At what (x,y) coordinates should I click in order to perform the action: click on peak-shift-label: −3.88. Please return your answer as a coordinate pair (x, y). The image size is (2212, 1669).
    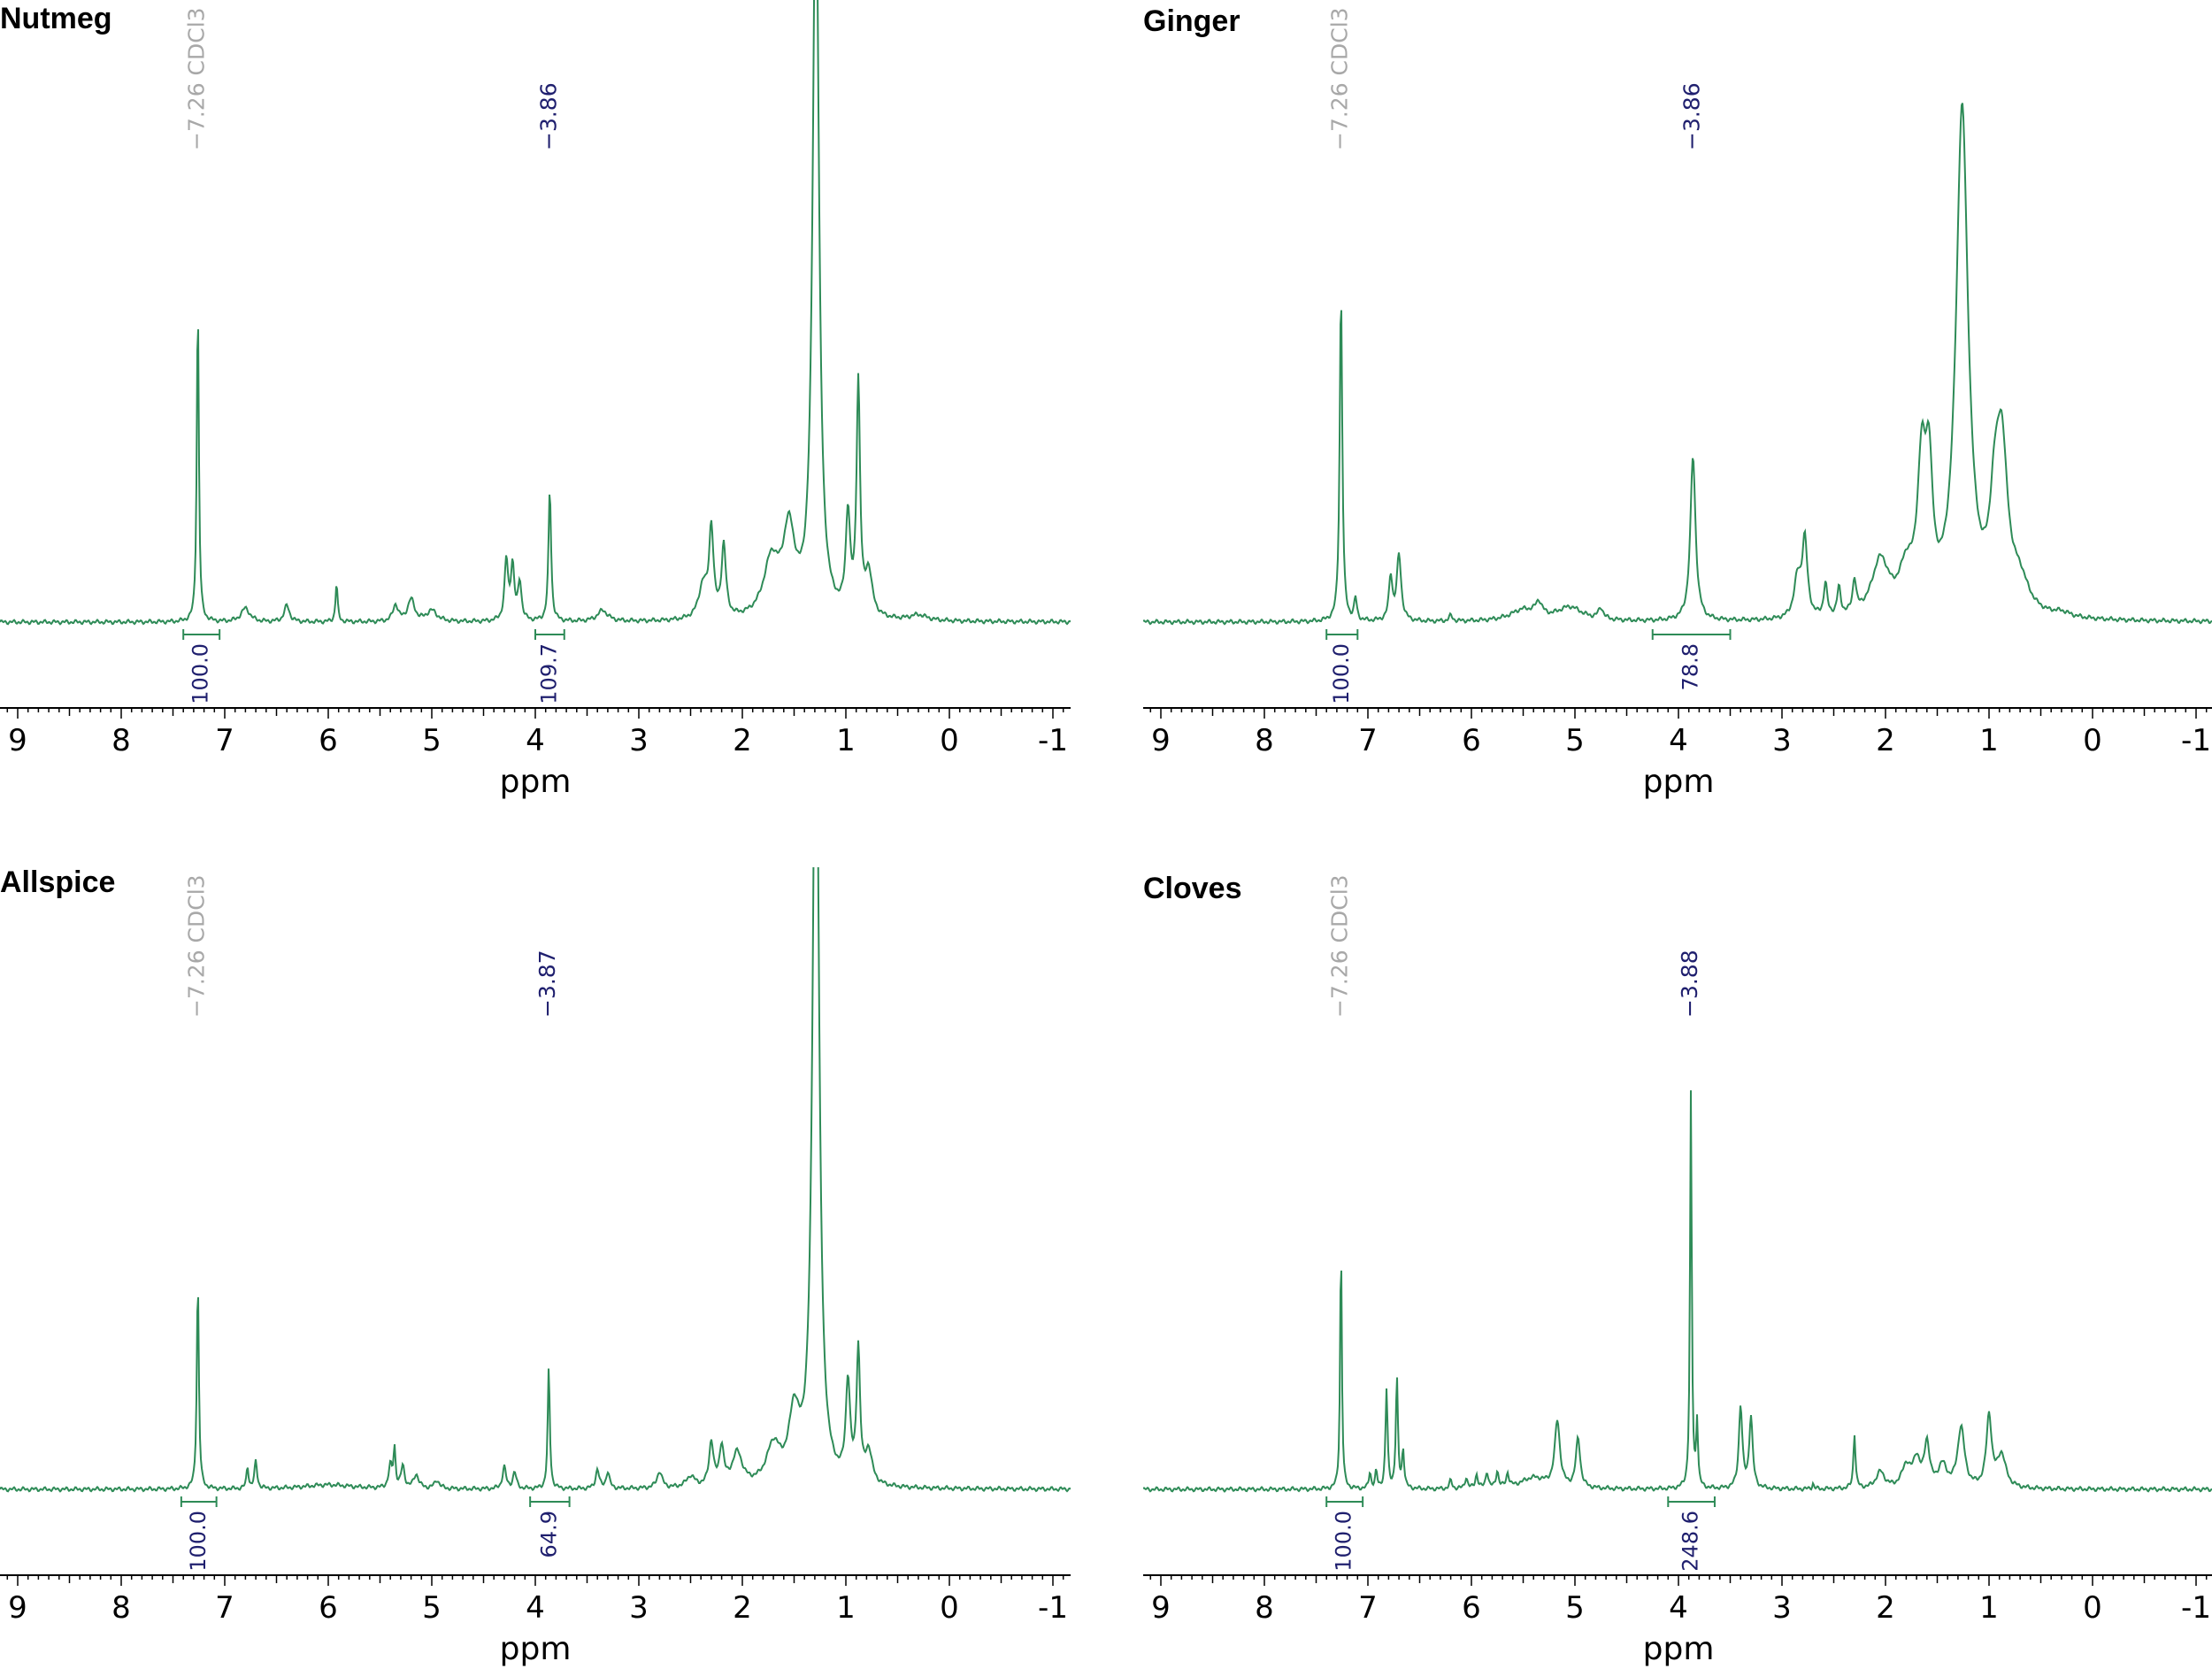
    Looking at the image, I should click on (1689, 984).